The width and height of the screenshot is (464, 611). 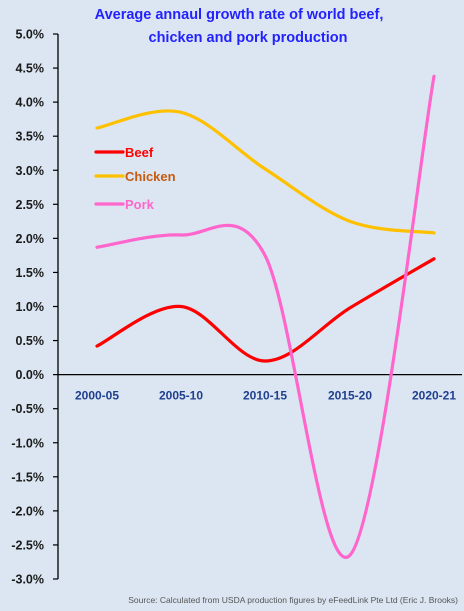 What do you see at coordinates (30, 103) in the screenshot?
I see `y-tick-label: 4.0%` at bounding box center [30, 103].